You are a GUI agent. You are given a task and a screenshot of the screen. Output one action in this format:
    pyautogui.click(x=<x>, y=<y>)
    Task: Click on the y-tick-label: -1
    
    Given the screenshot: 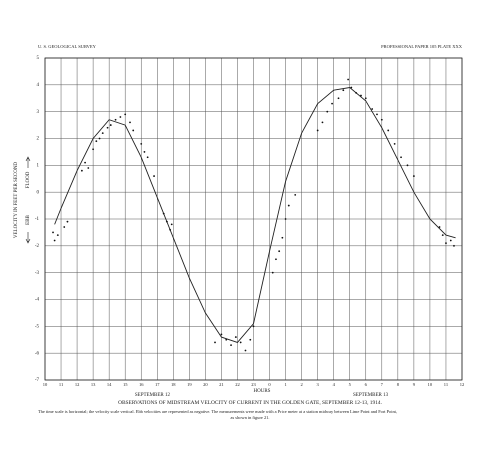 What is the action you would take?
    pyautogui.click(x=37, y=219)
    